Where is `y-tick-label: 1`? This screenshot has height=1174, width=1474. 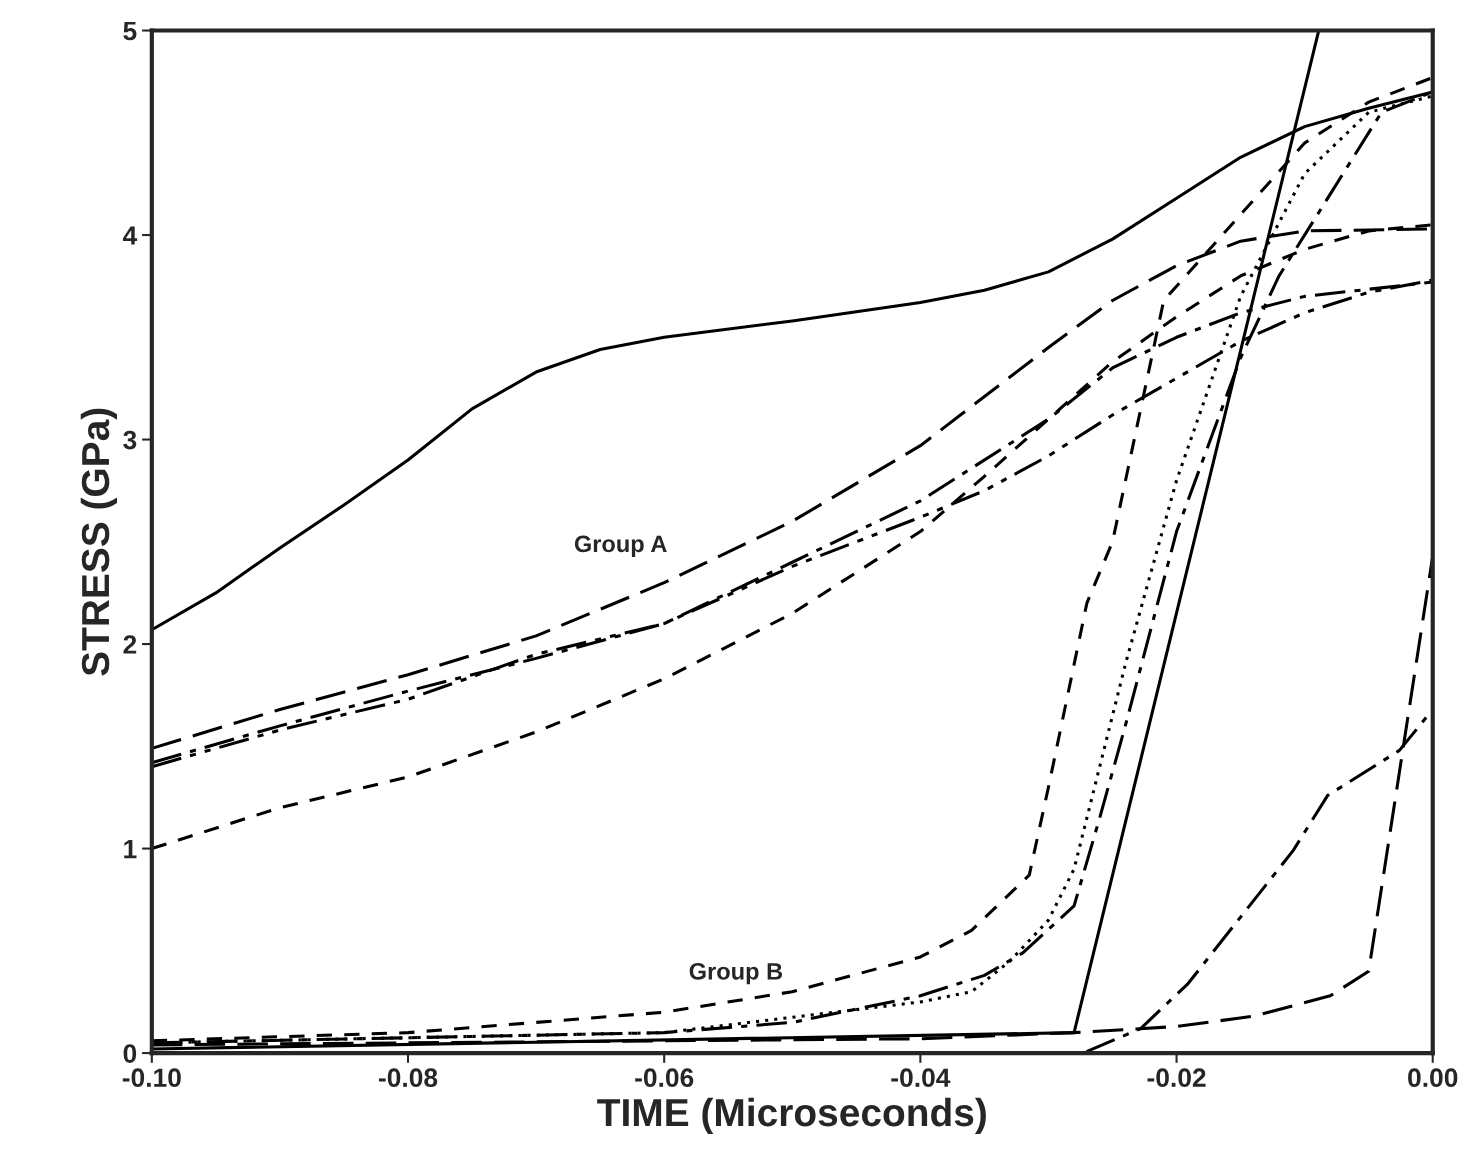
y-tick-label: 1 is located at coordinates (130, 849).